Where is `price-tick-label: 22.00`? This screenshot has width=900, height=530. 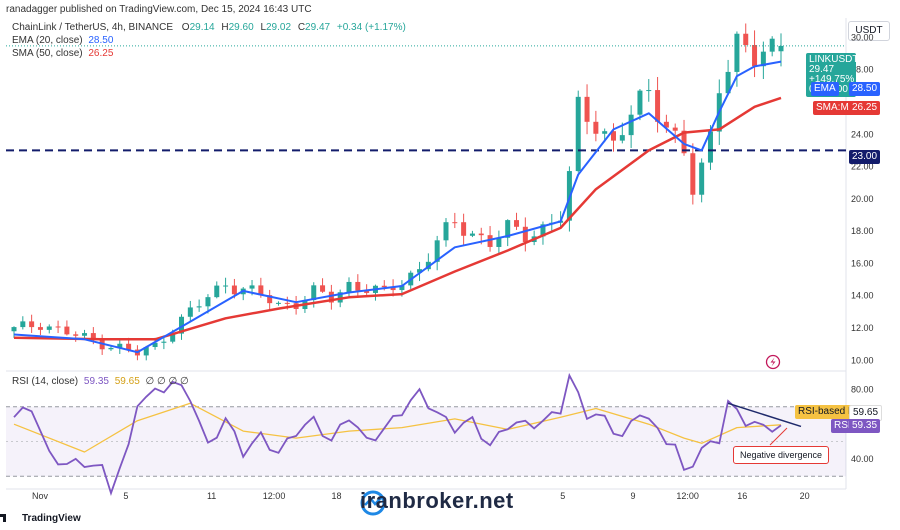 price-tick-label: 22.00 is located at coordinates (862, 167).